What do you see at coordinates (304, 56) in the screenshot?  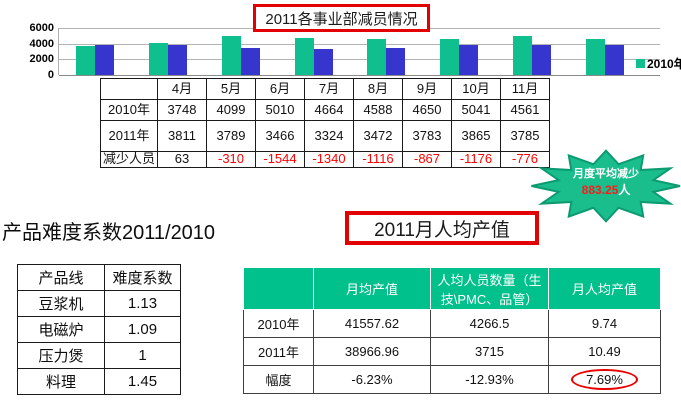 I see `bar-2010年-7月` at bounding box center [304, 56].